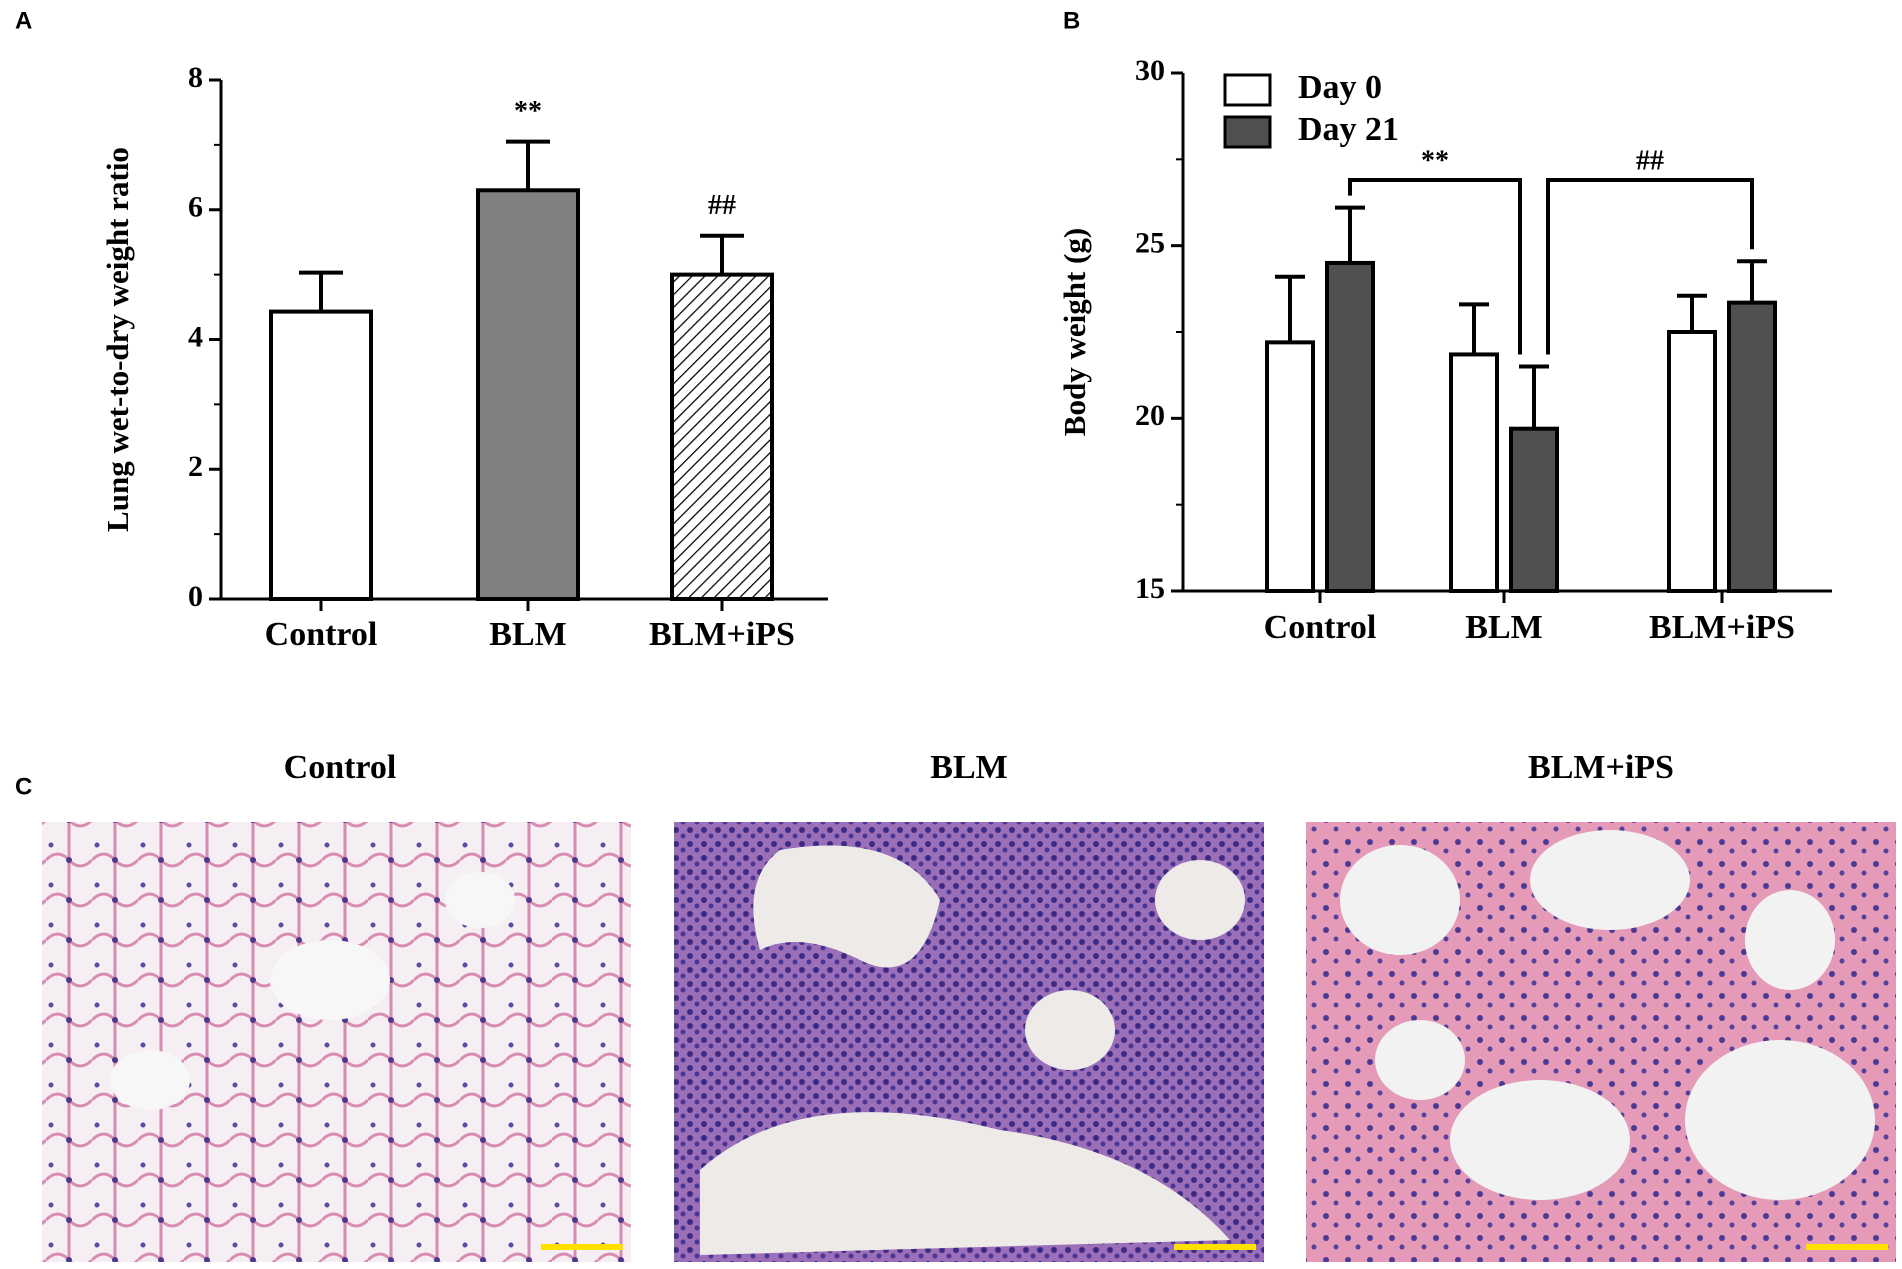 The image size is (1902, 1269). What do you see at coordinates (1150, 243) in the screenshot?
I see `y-tick-label: 25` at bounding box center [1150, 243].